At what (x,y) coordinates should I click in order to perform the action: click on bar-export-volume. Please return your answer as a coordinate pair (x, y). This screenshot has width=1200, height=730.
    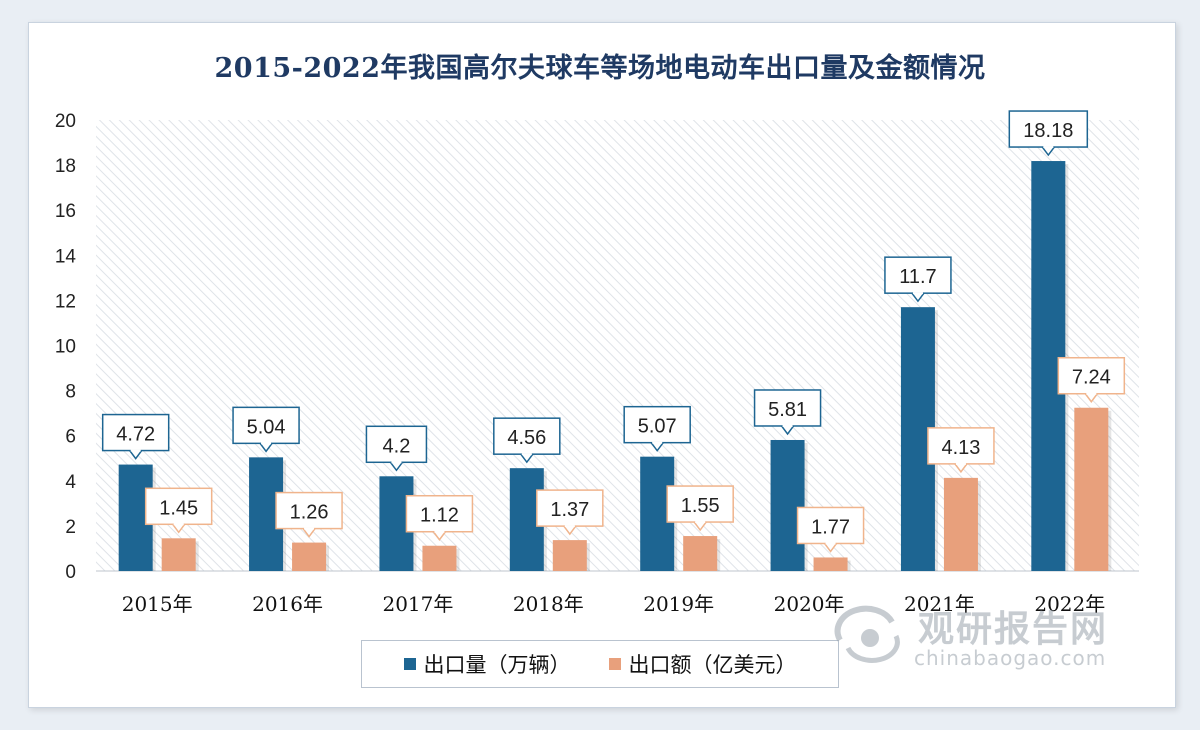
    Looking at the image, I should click on (787, 505).